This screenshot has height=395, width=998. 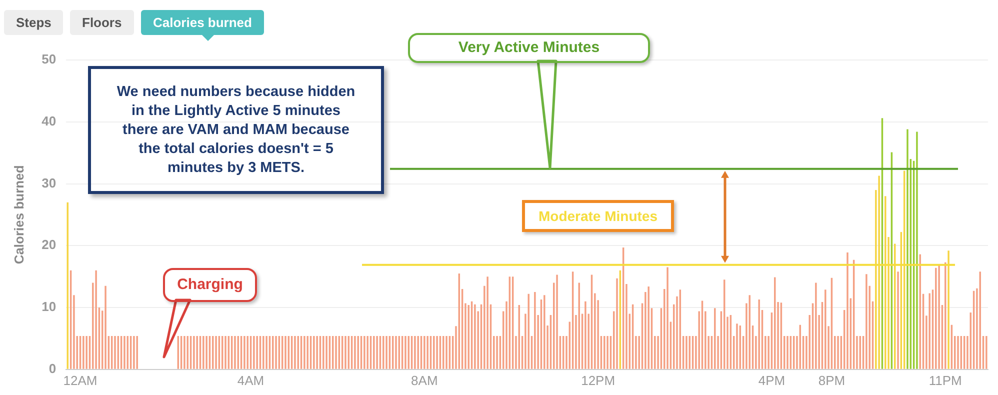 What do you see at coordinates (529, 48) in the screenshot?
I see `ref-line-label: Very Active Minutes` at bounding box center [529, 48].